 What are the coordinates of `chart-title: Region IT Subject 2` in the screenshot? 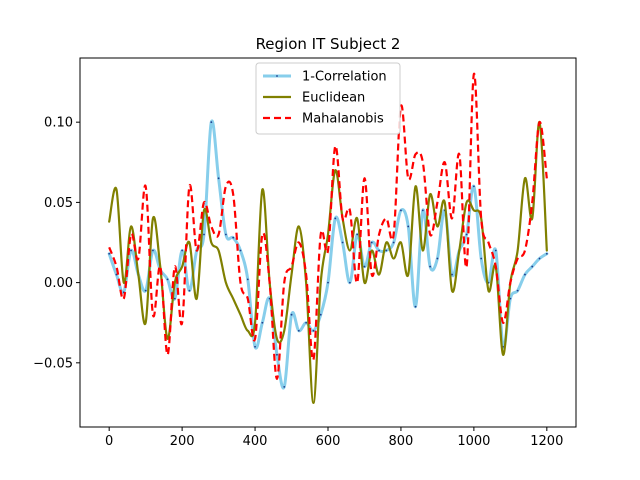 It's located at (328, 44).